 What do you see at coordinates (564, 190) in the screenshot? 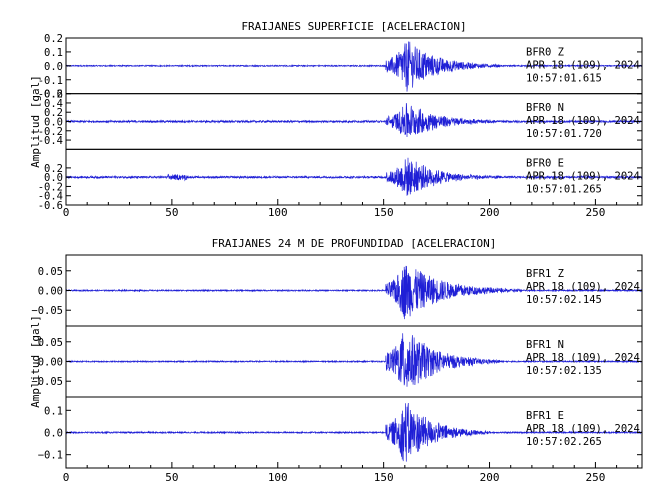
I see `event-time-label: 10:57:01.265` at bounding box center [564, 190].